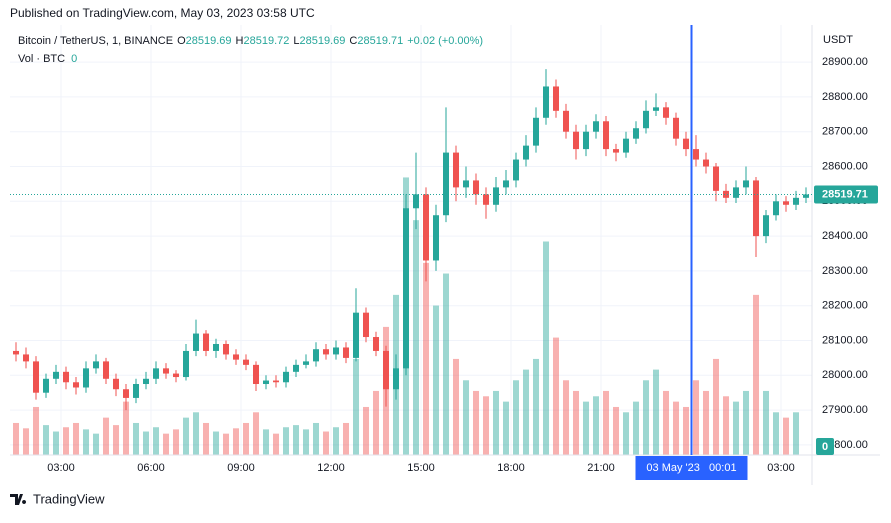 This screenshot has height=523, width=891. I want to click on y-tick-label: 28700.00, so click(845, 132).